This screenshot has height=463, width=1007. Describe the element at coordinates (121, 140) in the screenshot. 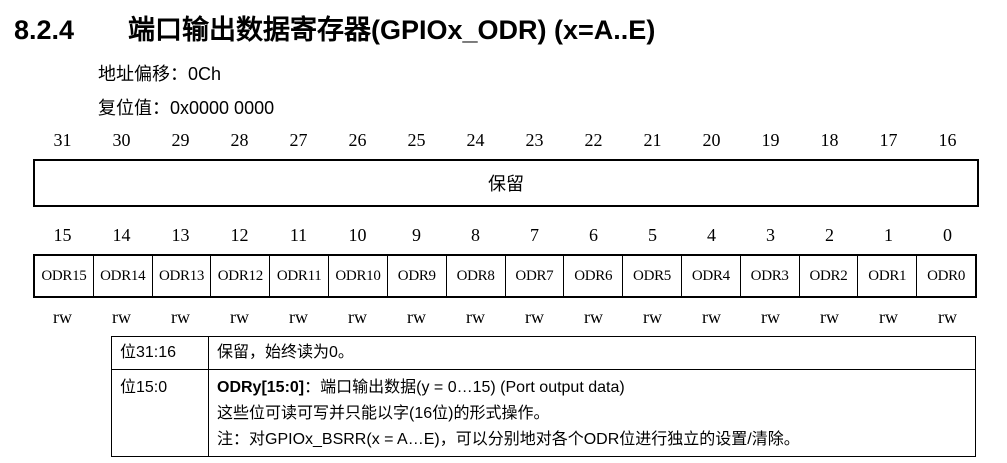

I see `bit-number: 30` at that location.